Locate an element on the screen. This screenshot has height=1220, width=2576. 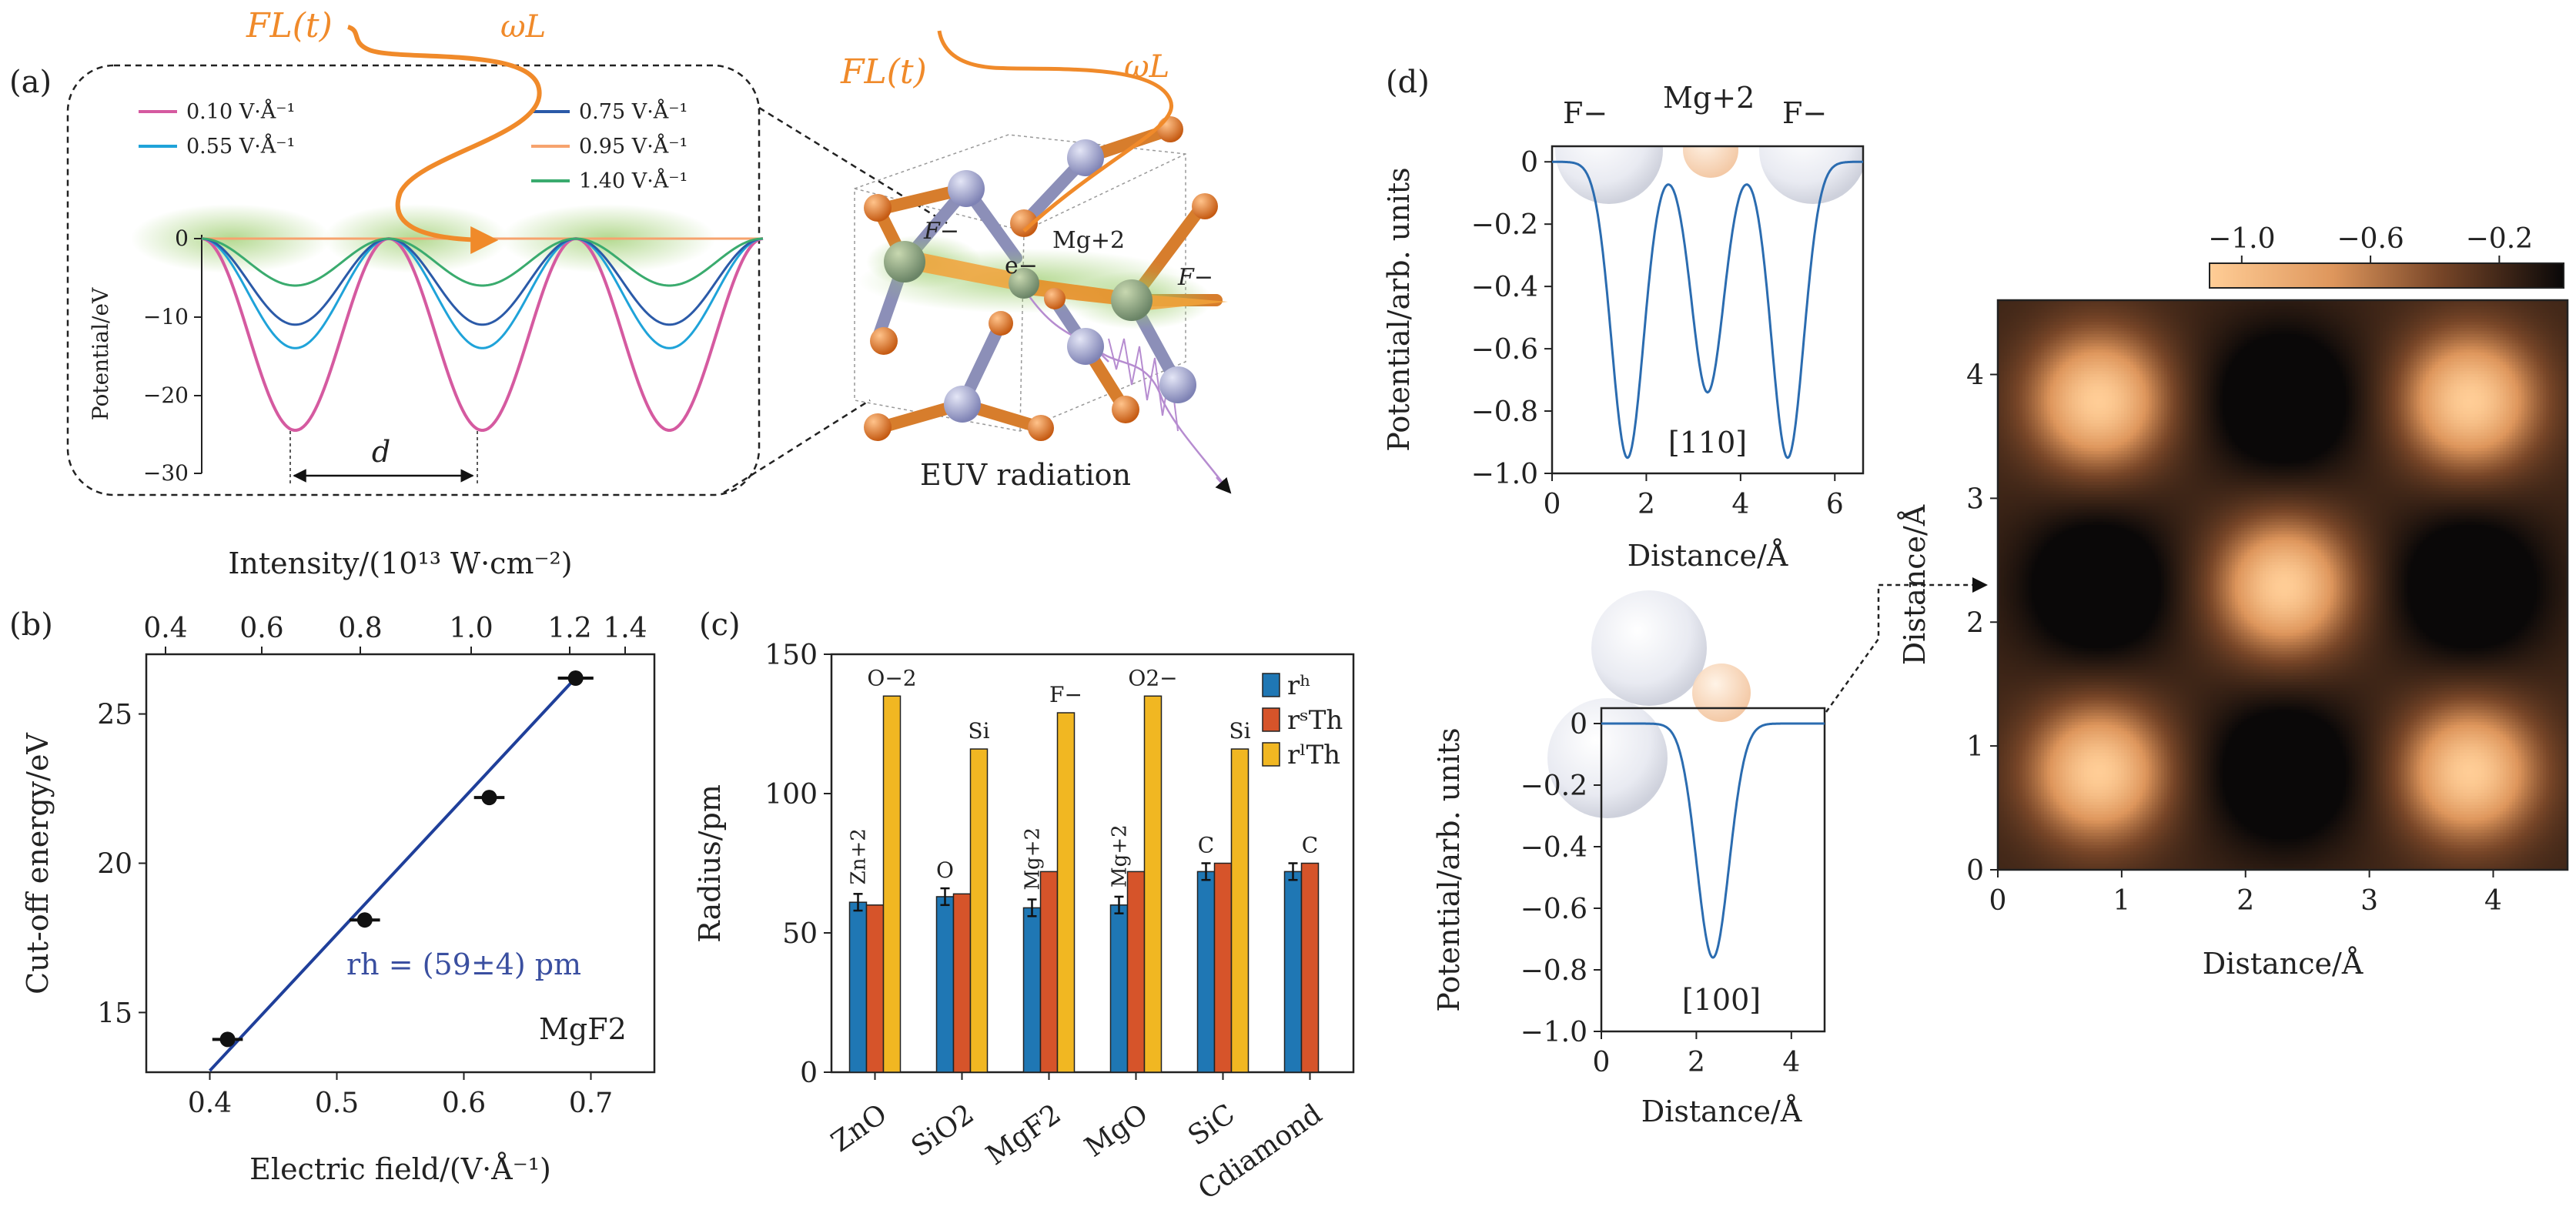
heatmap-ticks: 0 1 2 3 4 0 1 2 3 4 is located at coordinates (2234, 638).